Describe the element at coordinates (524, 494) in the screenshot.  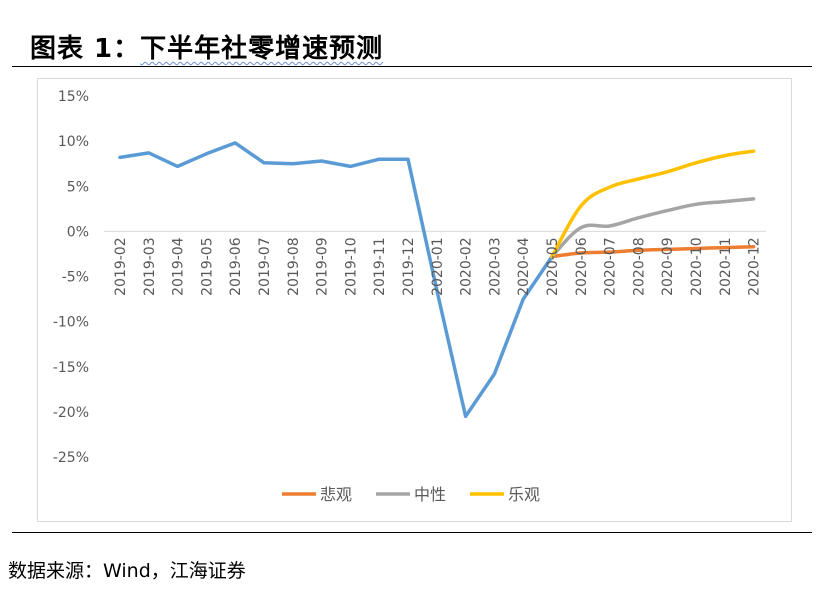
I see `legend-label: 乐观` at that location.